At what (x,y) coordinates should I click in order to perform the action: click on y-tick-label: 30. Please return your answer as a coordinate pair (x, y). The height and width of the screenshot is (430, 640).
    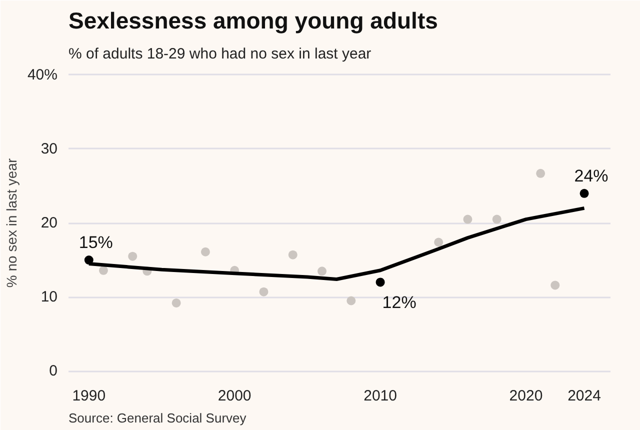
    Looking at the image, I should click on (49, 149).